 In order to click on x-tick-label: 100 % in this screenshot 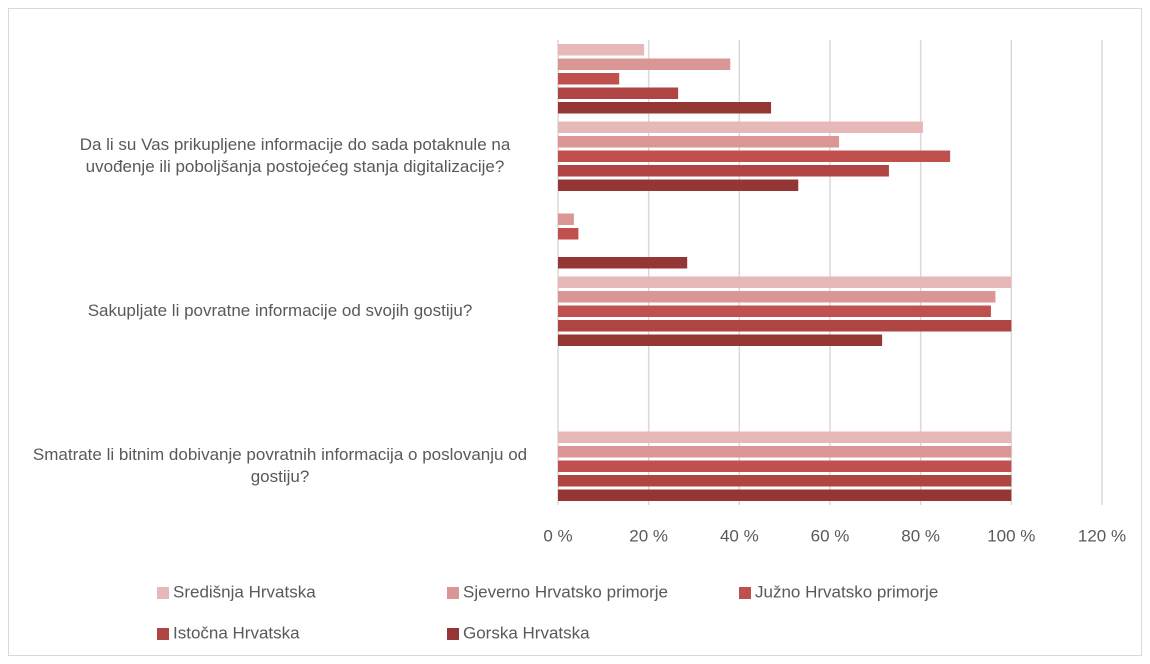, I will do `click(1011, 535)`.